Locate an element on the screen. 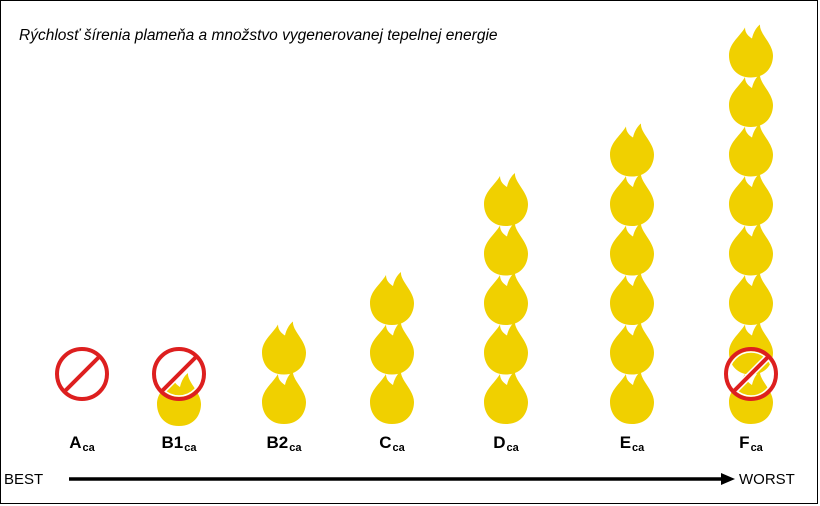 The width and height of the screenshot is (820, 506). class-label: Eca is located at coordinates (632, 443).